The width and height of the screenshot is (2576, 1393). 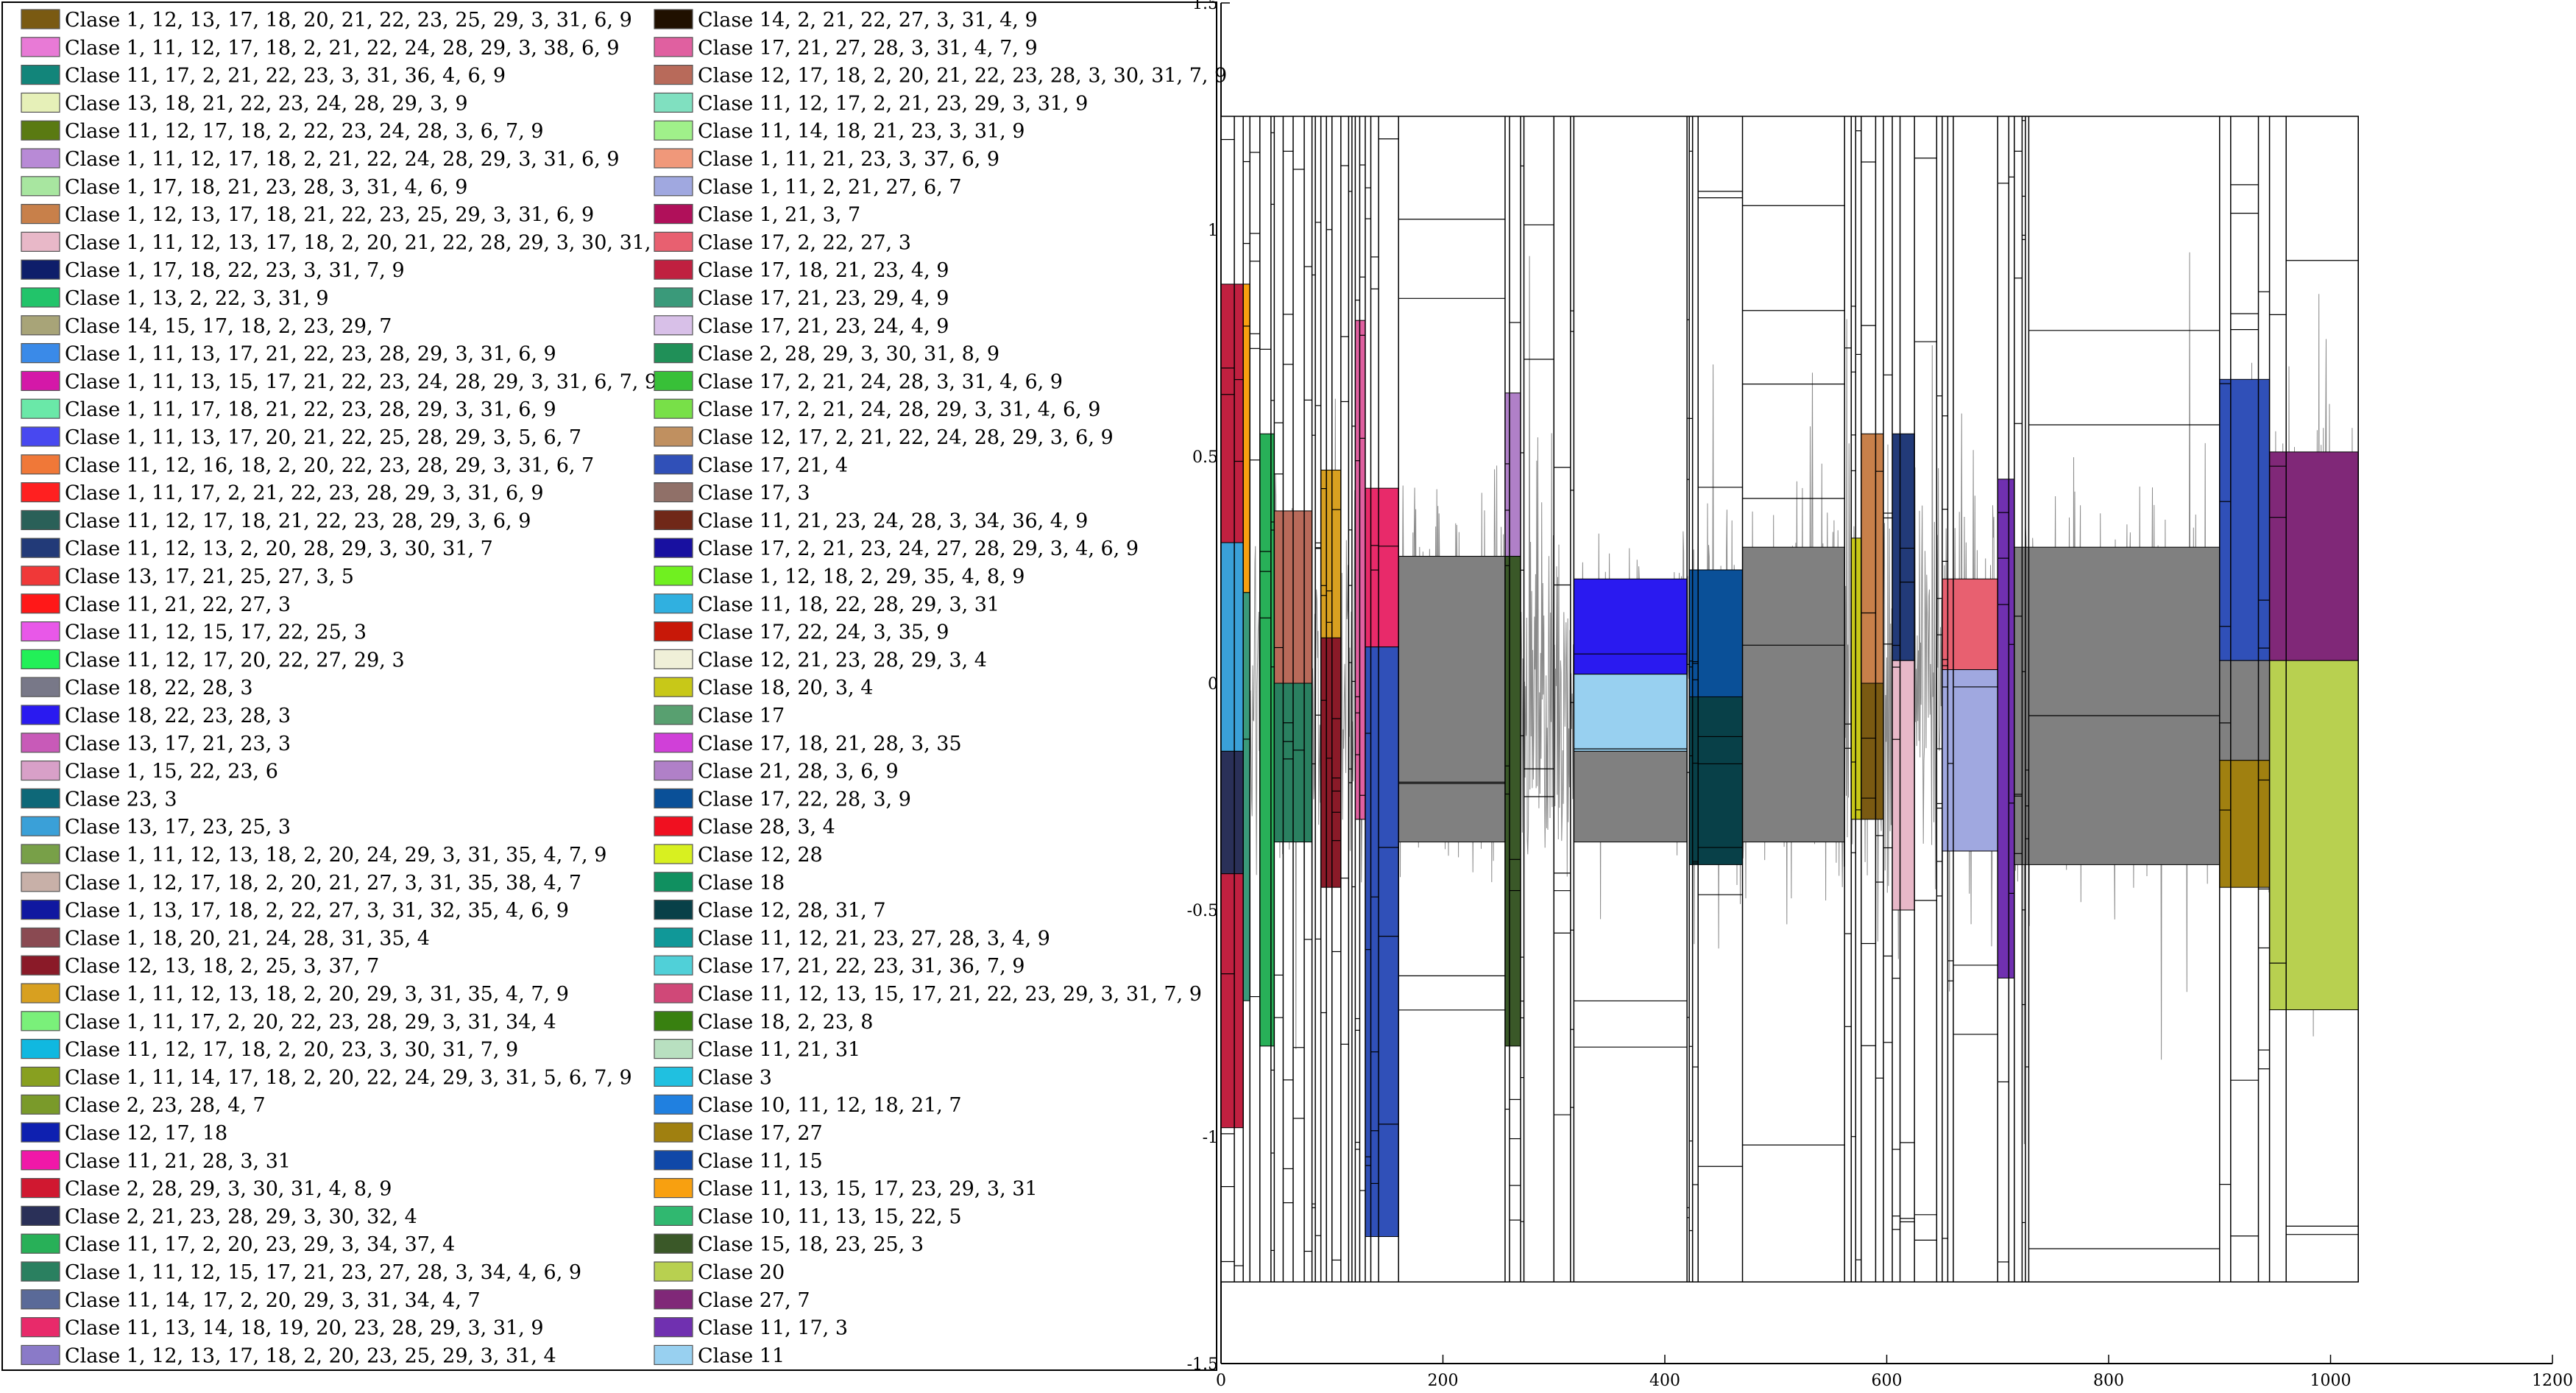 What do you see at coordinates (121, 799) in the screenshot?
I see `legend-label: Clase 23, 3` at bounding box center [121, 799].